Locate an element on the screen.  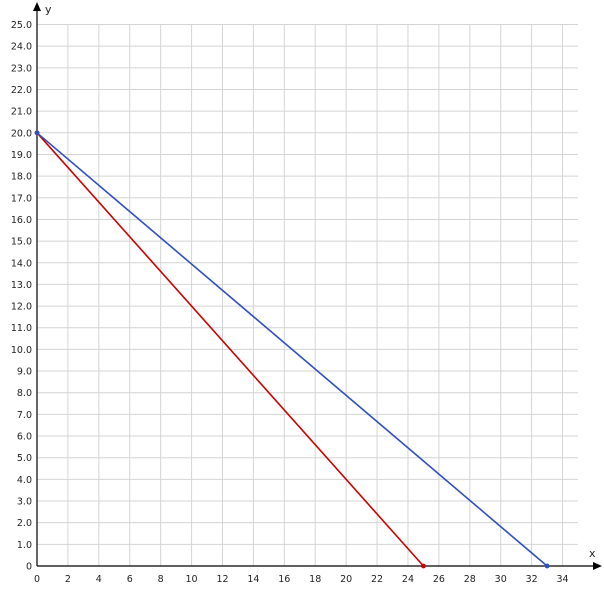
y-tick-label: 19.0 is located at coordinates (21, 155).